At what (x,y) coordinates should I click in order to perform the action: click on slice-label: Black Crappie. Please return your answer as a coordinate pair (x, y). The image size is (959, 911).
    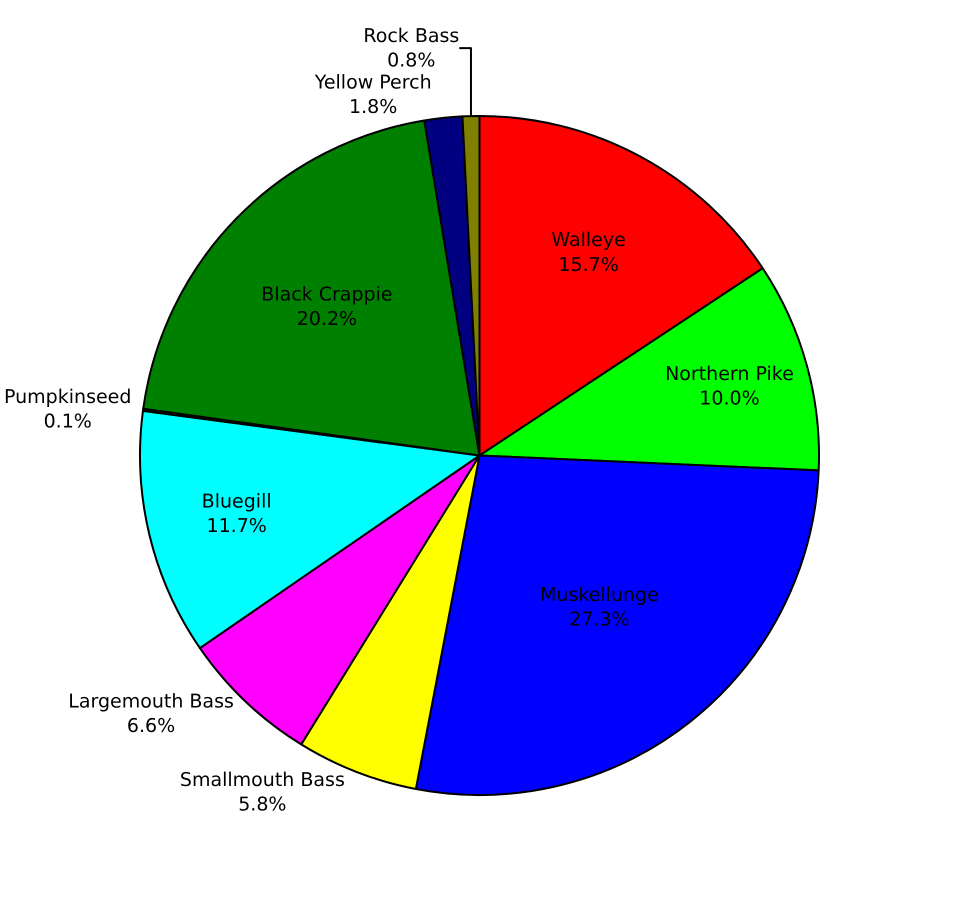
    Looking at the image, I should click on (327, 294).